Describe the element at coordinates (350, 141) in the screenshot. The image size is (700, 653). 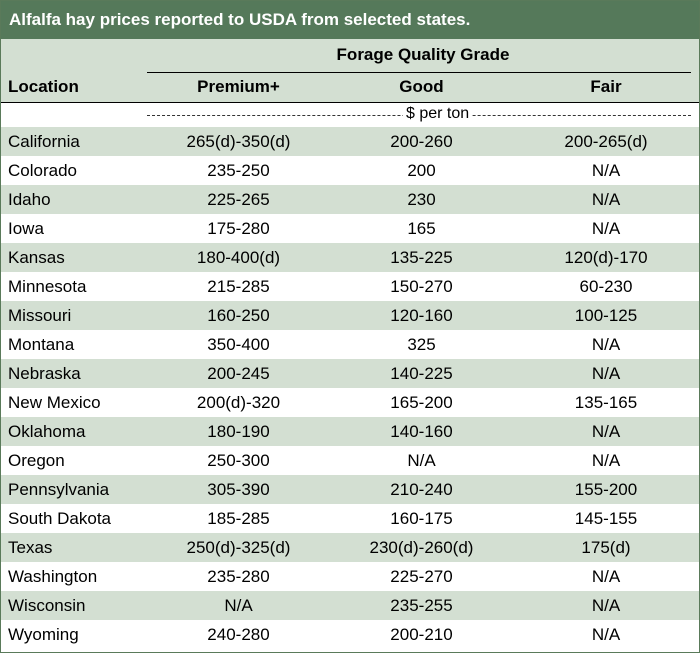
I see `table-row: California 265(d)-350(d) 200-260 200-265(d)` at that location.